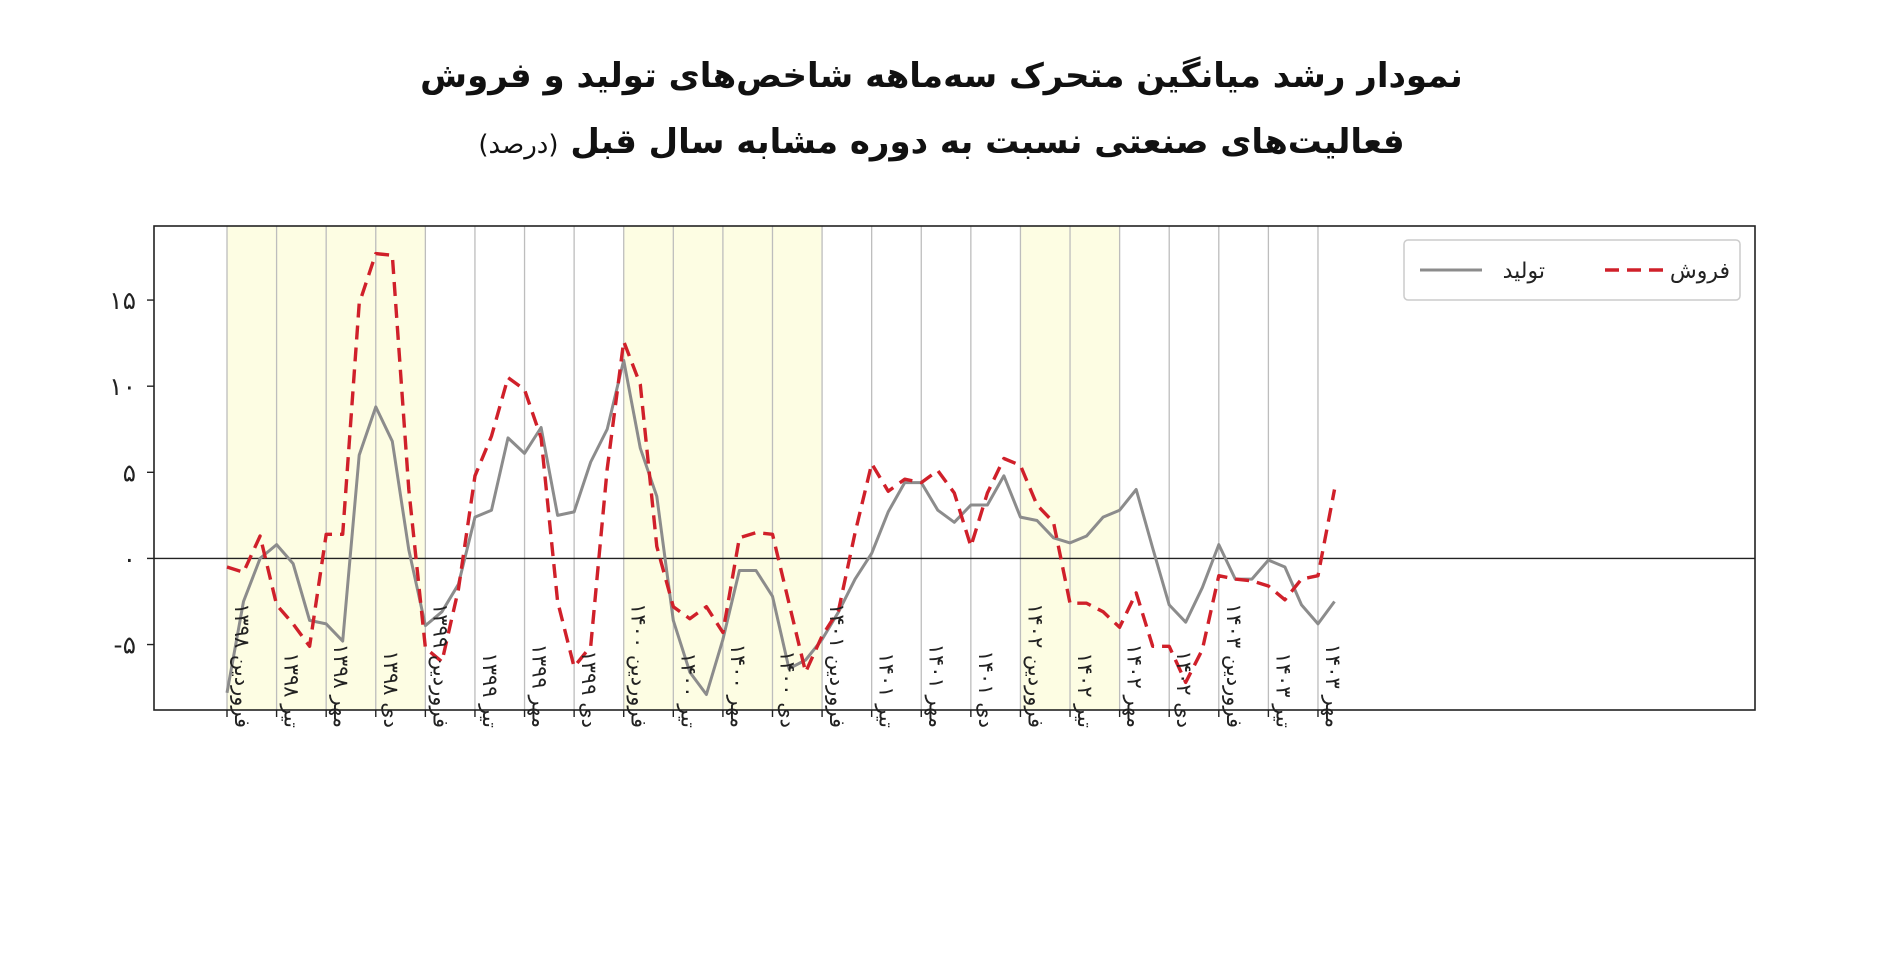 The height and width of the screenshot is (956, 1883). I want to click on x-tick-label-19: دی ۱۴۰۲, so click(1184, 689).